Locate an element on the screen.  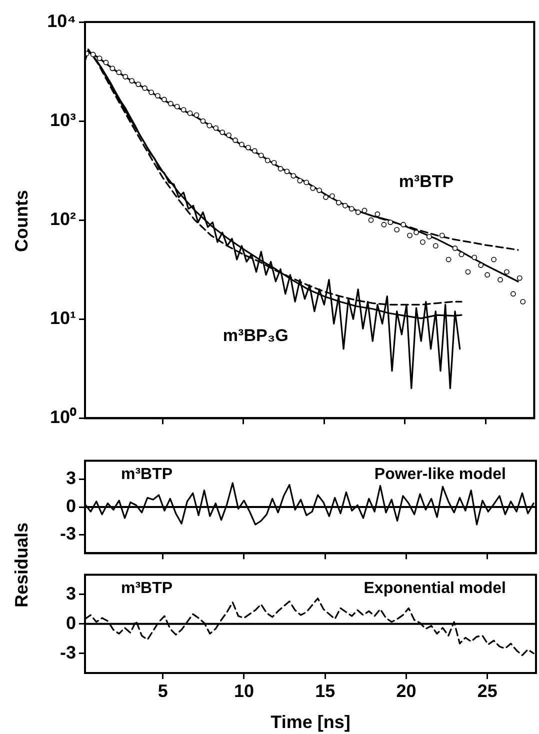
y-tick-label: 10⁰ is located at coordinates (63, 417).